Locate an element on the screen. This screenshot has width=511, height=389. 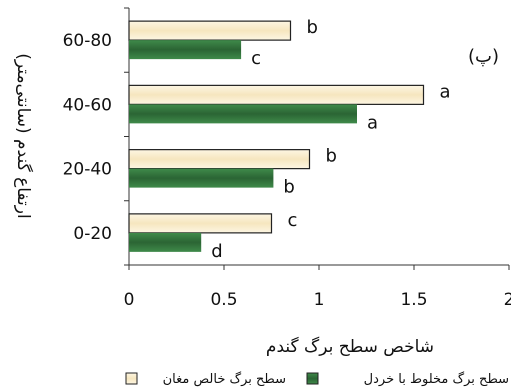
legend-label-pure: سطح برگ خالص مغان is located at coordinates (224, 378).